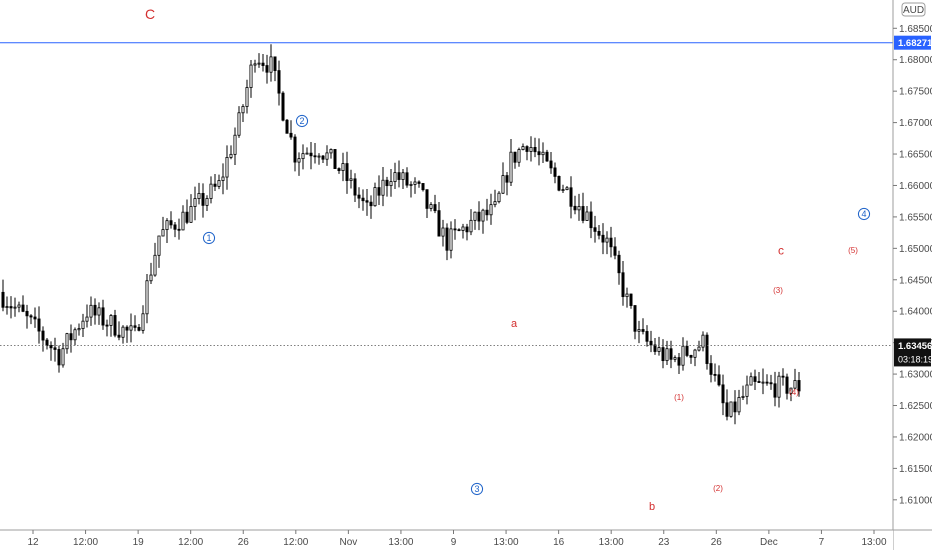 The width and height of the screenshot is (932, 550). What do you see at coordinates (446, 540) in the screenshot?
I see `time-axis-background` at bounding box center [446, 540].